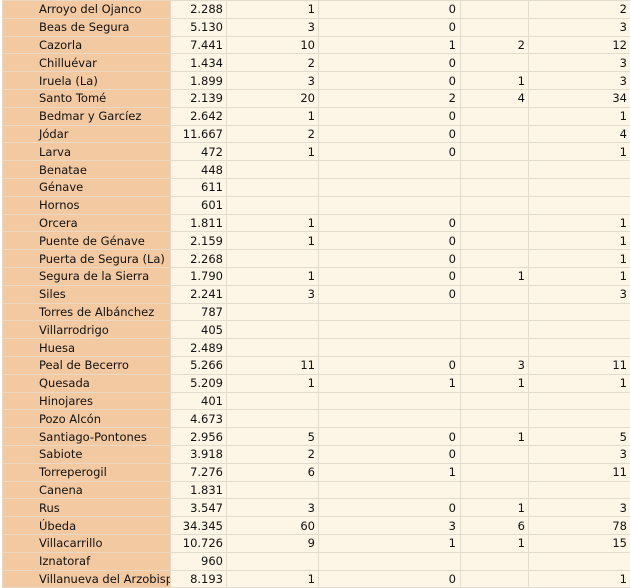 The width and height of the screenshot is (630, 588). I want to click on table-row: Santo Tomé 2.139 20 2 4 34, so click(316, 98).